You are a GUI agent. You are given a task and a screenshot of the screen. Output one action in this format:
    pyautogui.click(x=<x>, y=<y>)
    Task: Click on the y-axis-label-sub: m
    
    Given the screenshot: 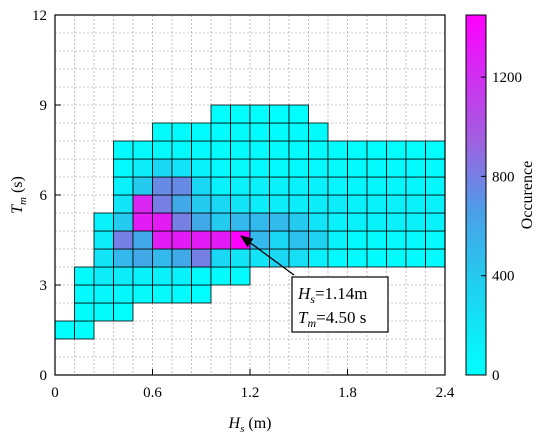 What is the action you would take?
    pyautogui.click(x=23, y=201)
    